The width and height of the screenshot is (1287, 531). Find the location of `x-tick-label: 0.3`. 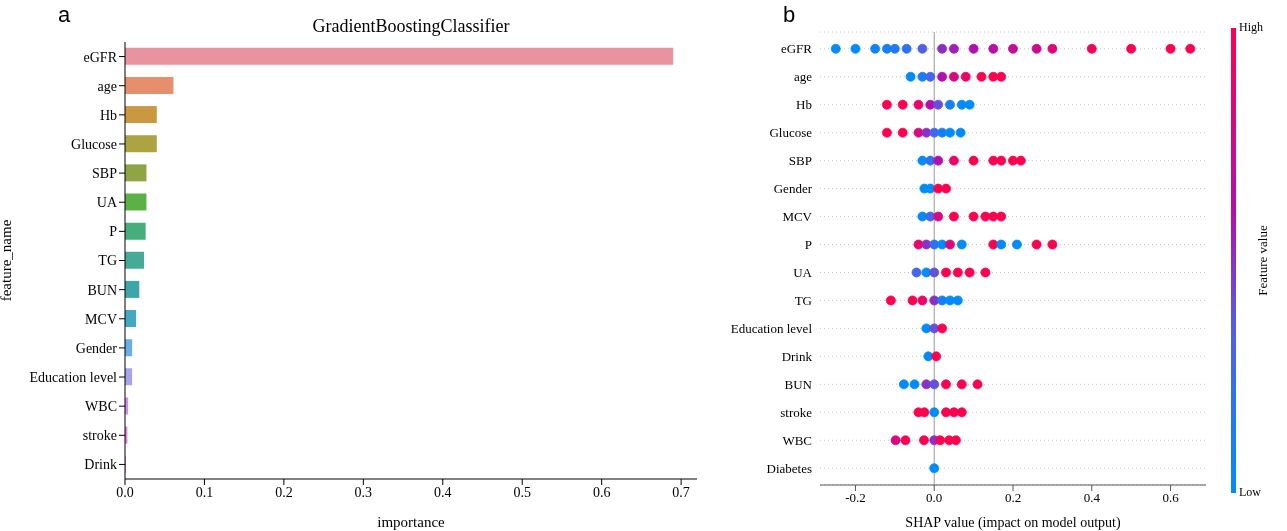

x-tick-label: 0.3 is located at coordinates (363, 492).